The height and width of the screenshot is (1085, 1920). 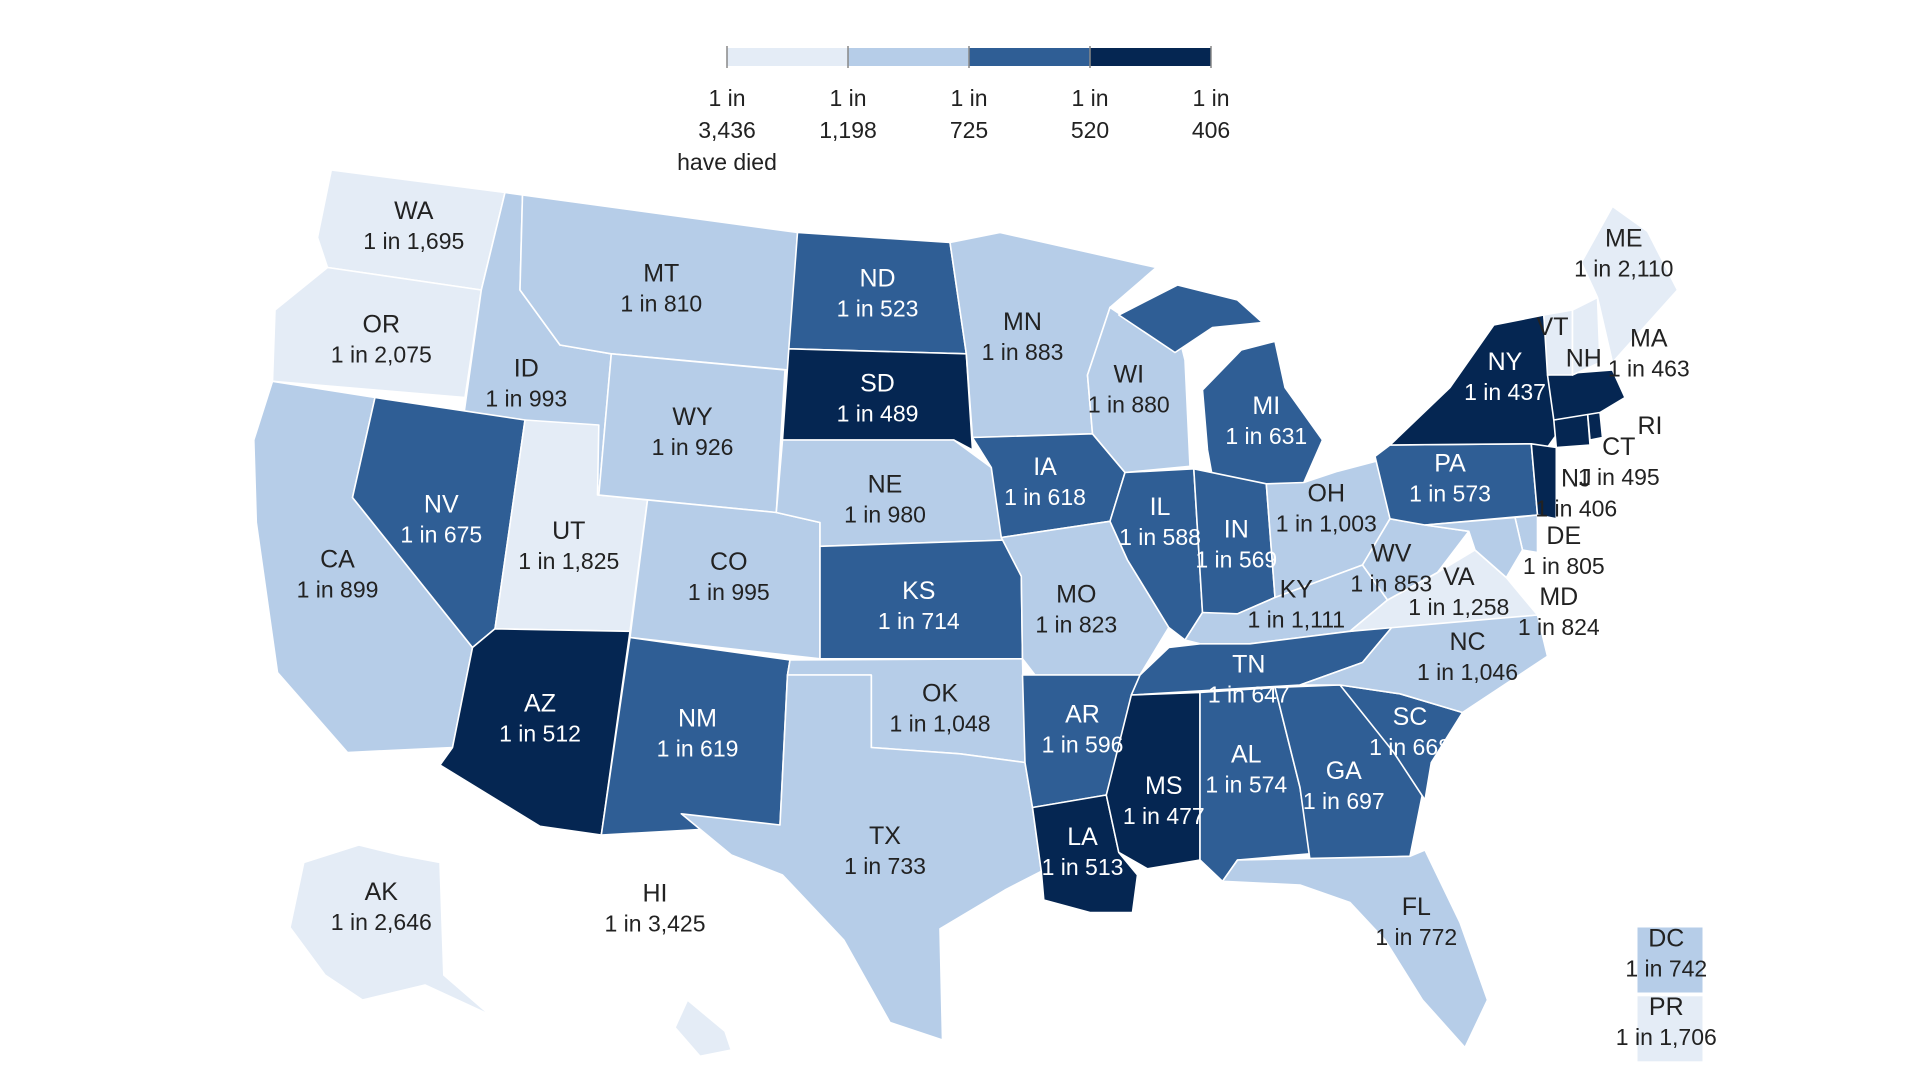 What do you see at coordinates (1666, 1007) in the screenshot?
I see `state-abbr-pr: PR` at bounding box center [1666, 1007].